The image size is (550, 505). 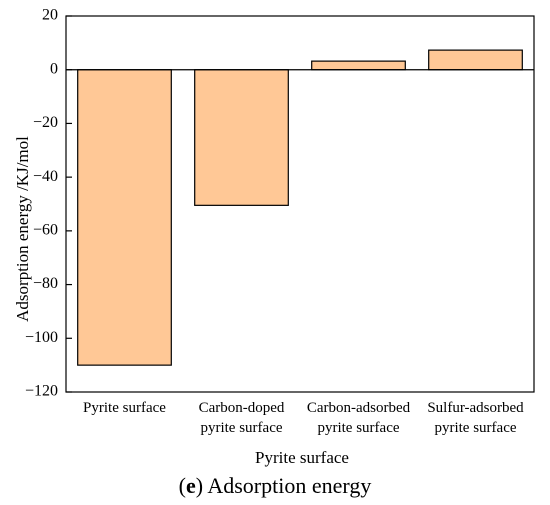 I want to click on caption-letter: e, so click(x=190, y=485).